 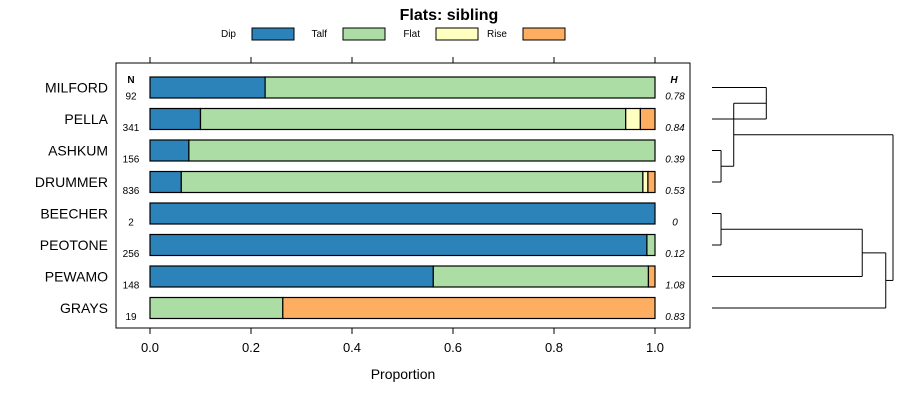 What do you see at coordinates (497, 34) in the screenshot?
I see `legend-label-rise: Rise` at bounding box center [497, 34].